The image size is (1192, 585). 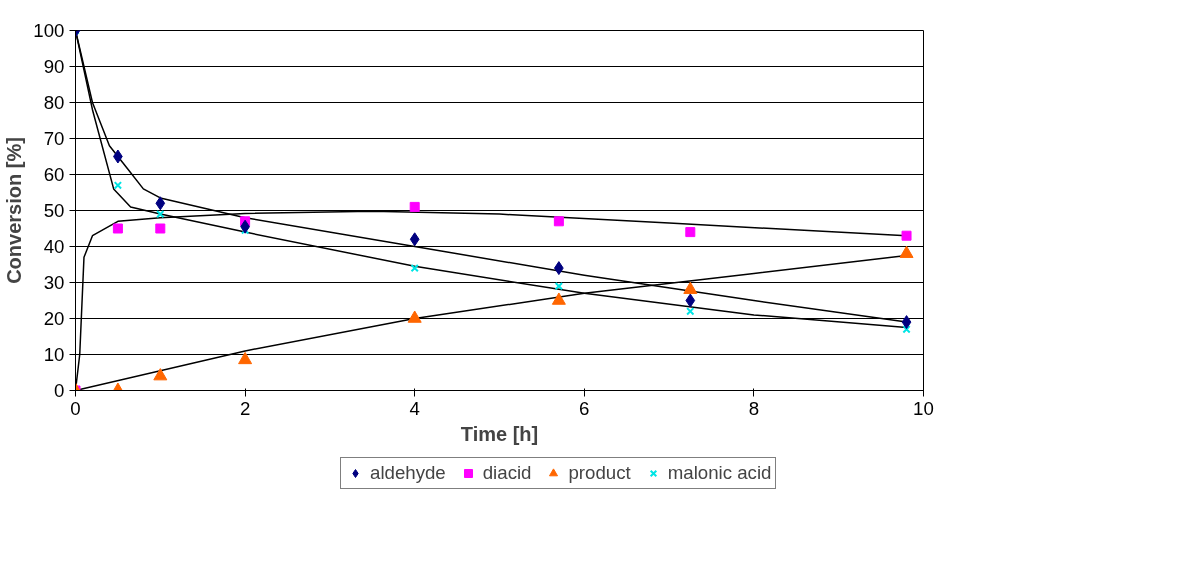 What do you see at coordinates (75, 408) in the screenshot?
I see `x-tick-label: 0` at bounding box center [75, 408].